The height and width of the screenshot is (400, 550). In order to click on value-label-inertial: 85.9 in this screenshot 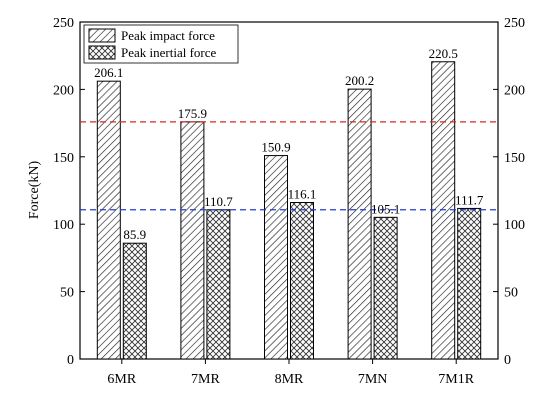, I will do `click(134, 234)`.